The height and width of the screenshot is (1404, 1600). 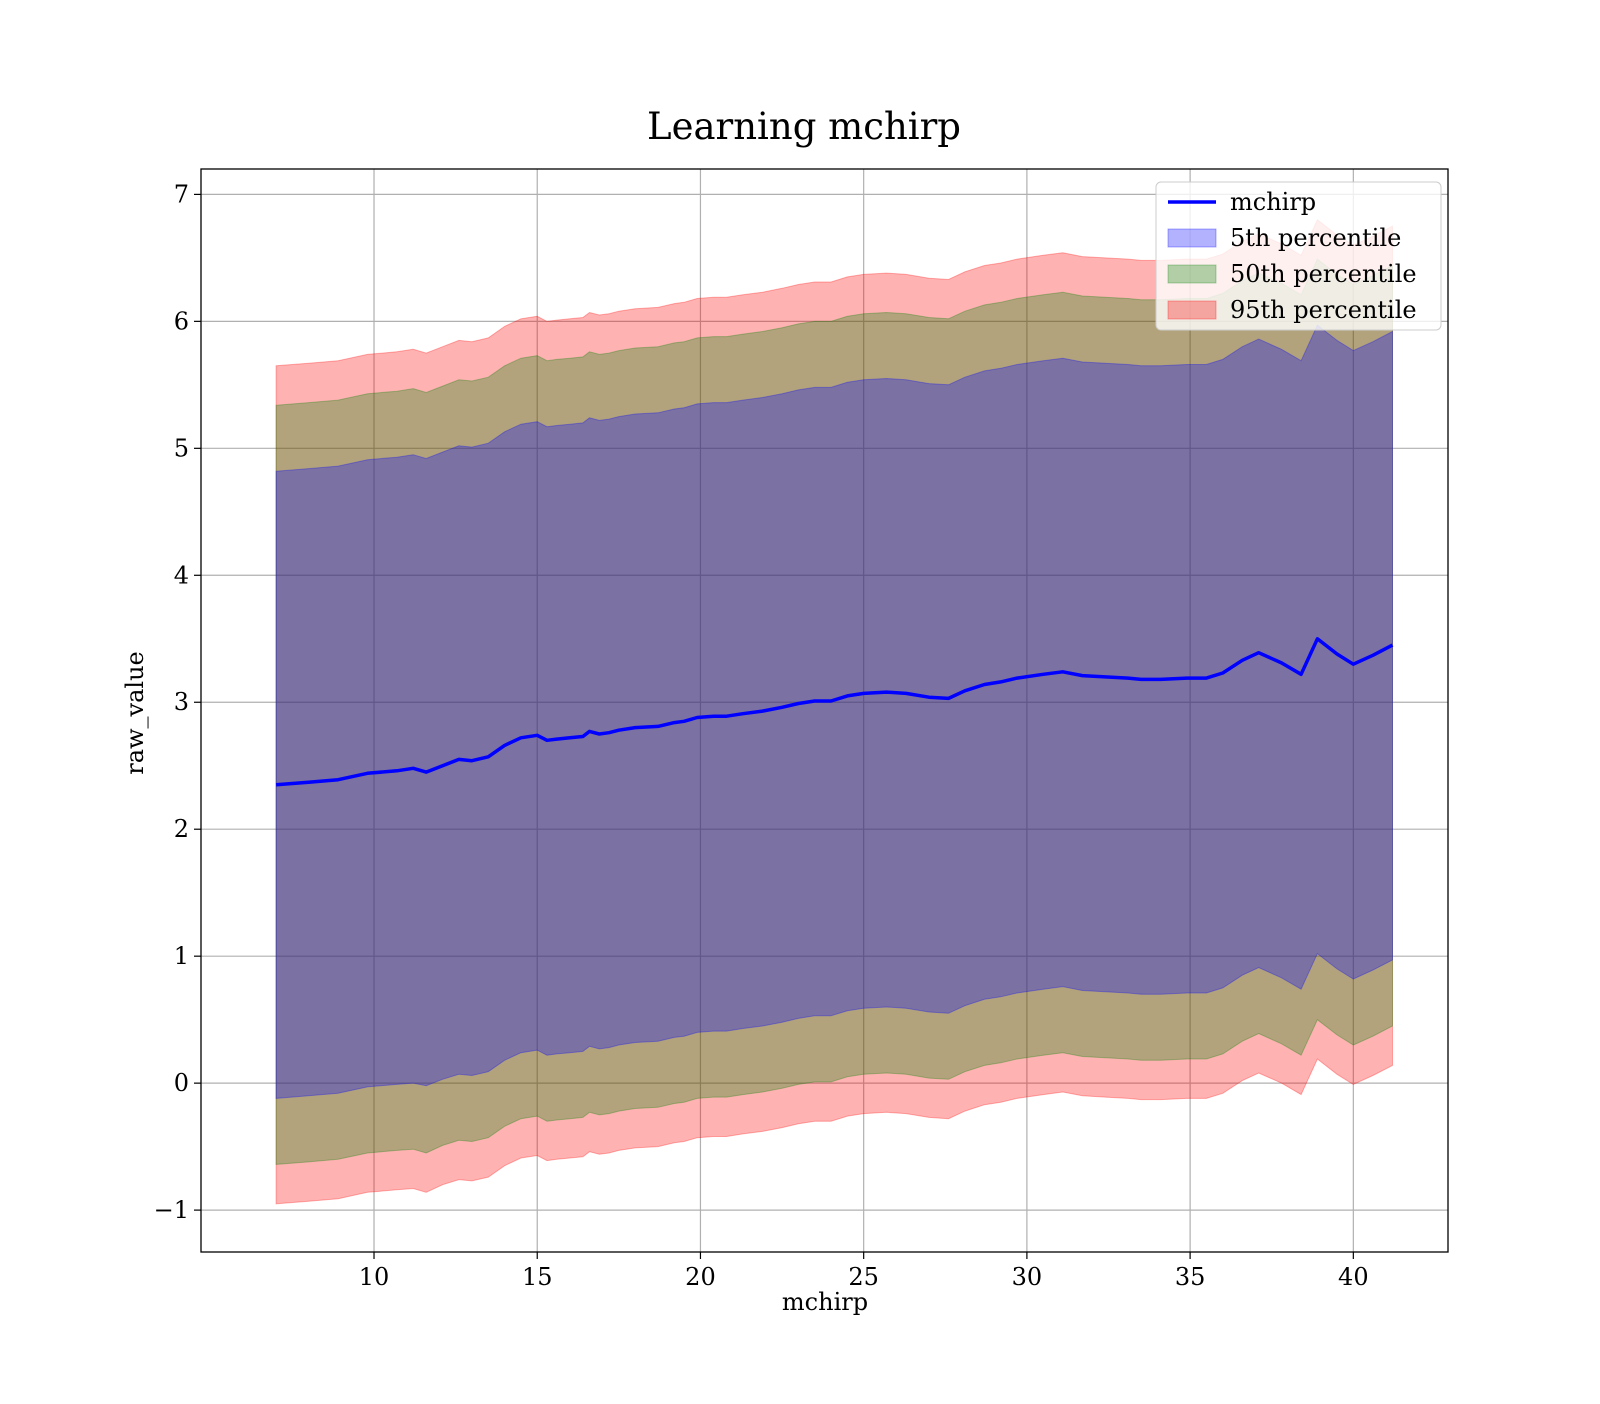 I want to click on x-tick-label: 15, so click(x=537, y=1277).